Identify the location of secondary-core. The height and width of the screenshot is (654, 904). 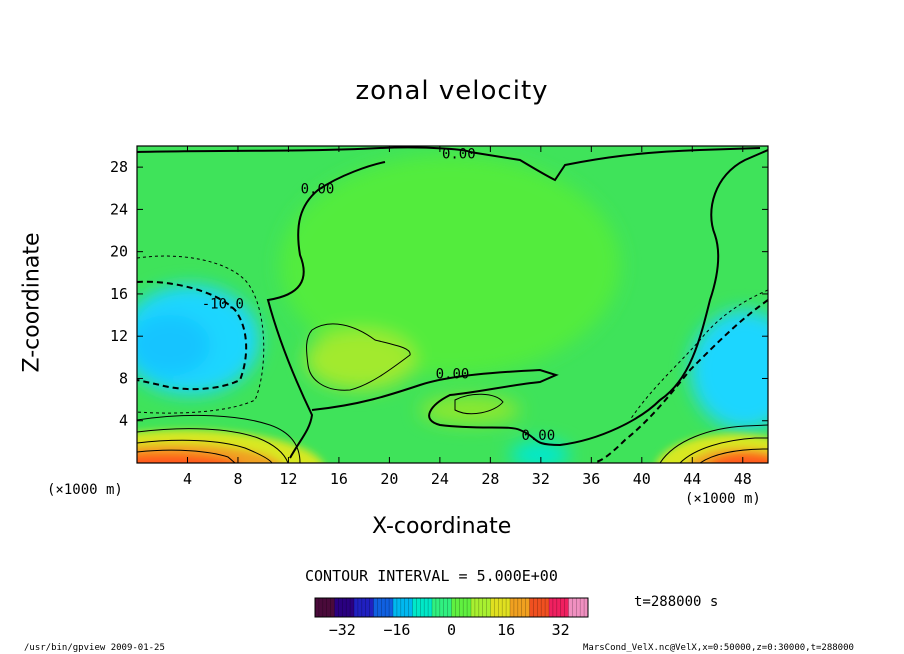
(470, 410).